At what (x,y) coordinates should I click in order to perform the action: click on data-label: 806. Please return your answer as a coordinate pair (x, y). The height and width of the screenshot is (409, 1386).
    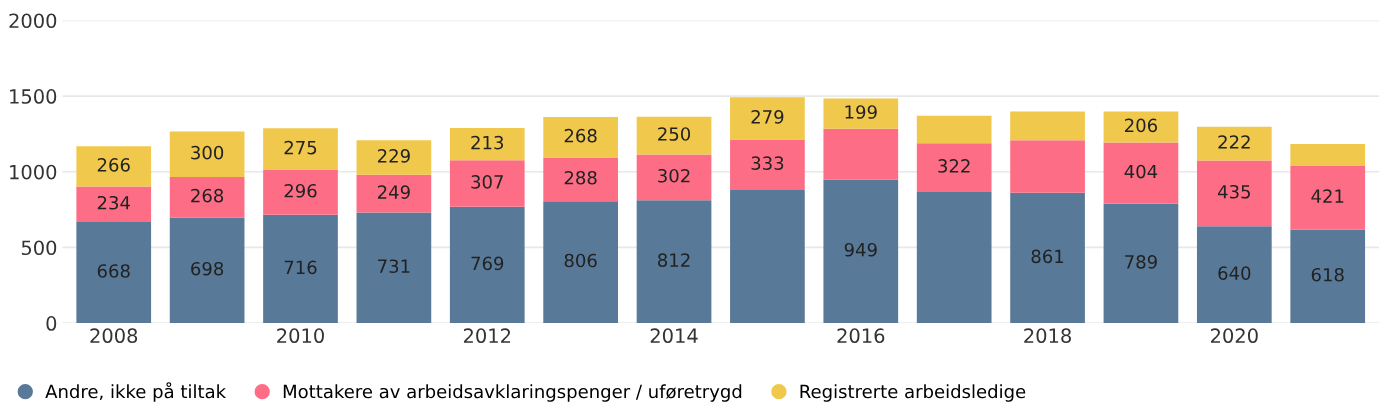
    Looking at the image, I should click on (580, 260).